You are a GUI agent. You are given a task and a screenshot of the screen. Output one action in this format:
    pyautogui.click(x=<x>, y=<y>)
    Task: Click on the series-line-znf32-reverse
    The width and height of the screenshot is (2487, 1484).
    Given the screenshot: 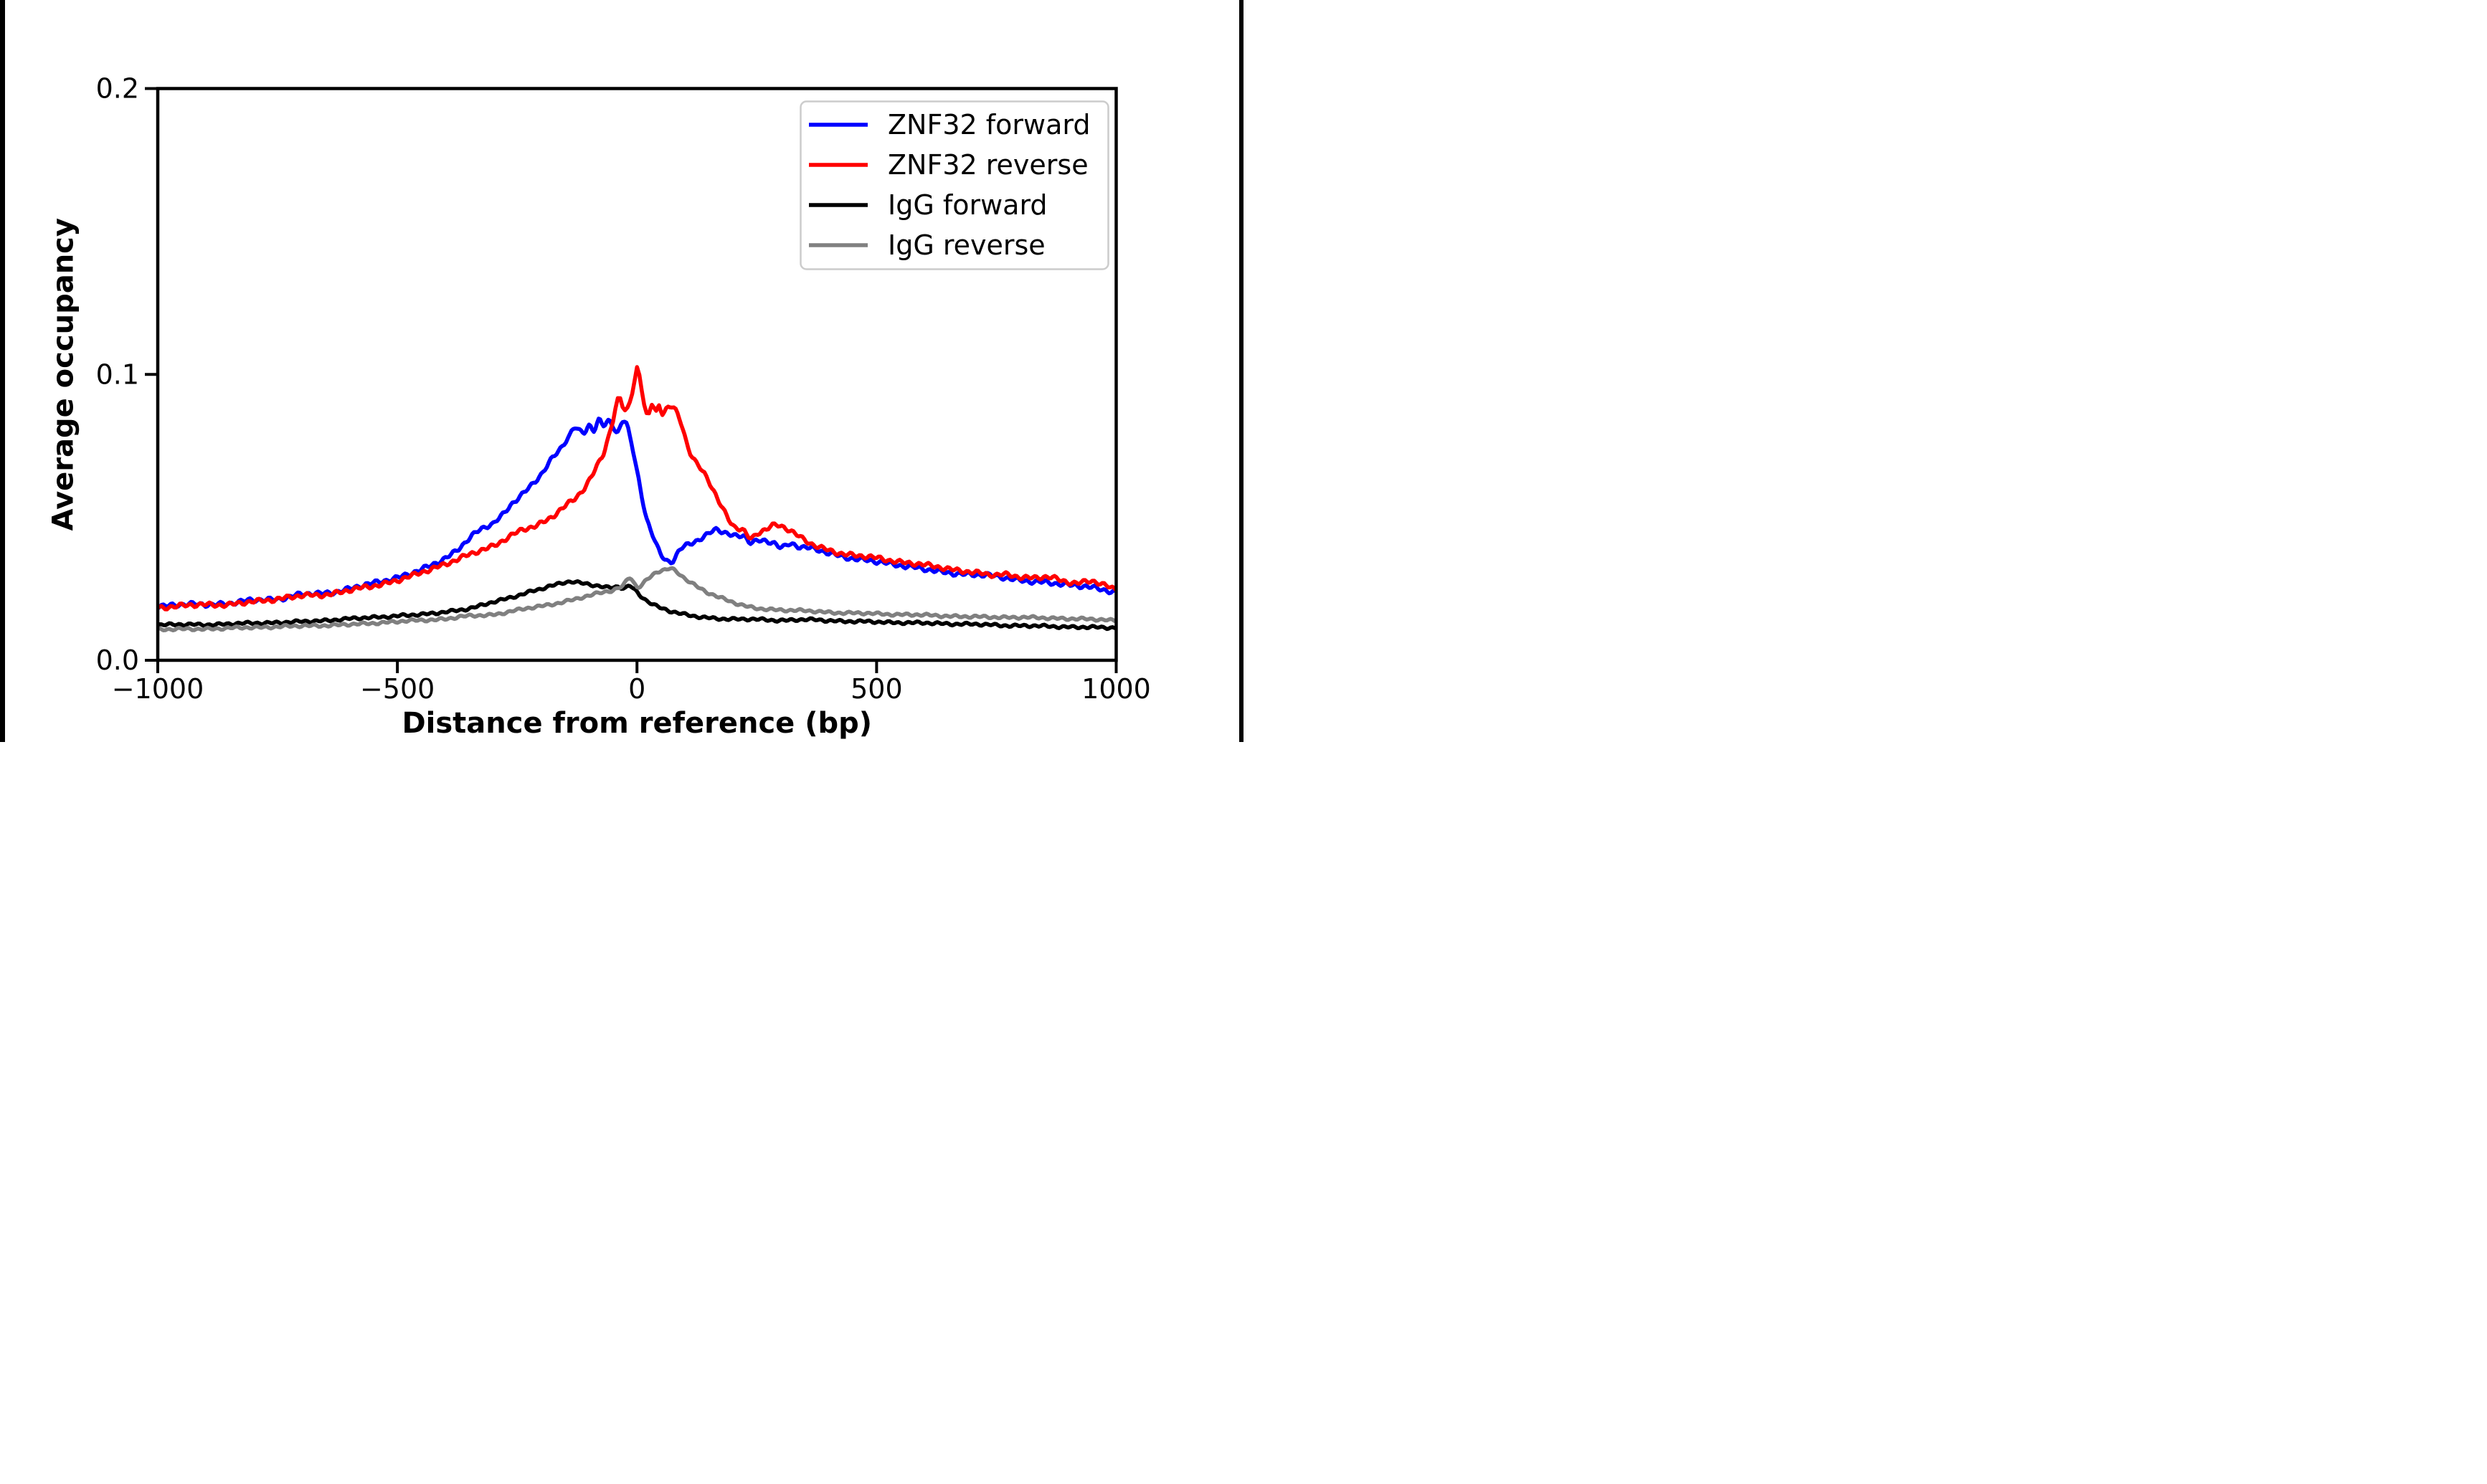 What is the action you would take?
    pyautogui.click(x=638, y=488)
    